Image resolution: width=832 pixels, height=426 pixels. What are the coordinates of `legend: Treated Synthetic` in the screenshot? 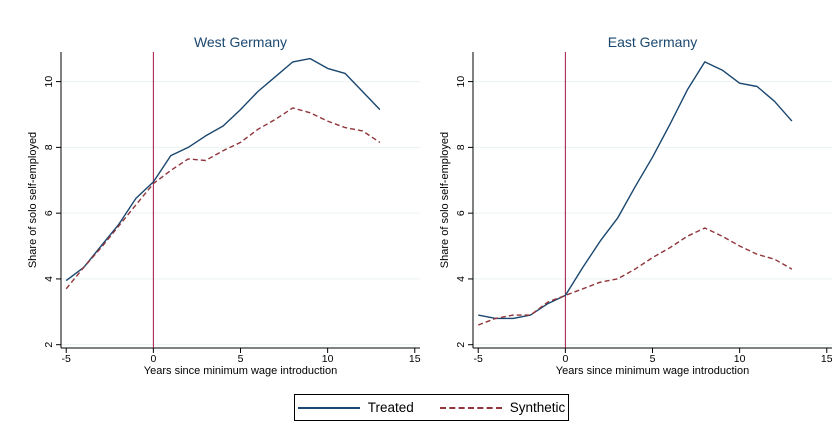 It's located at (431, 407).